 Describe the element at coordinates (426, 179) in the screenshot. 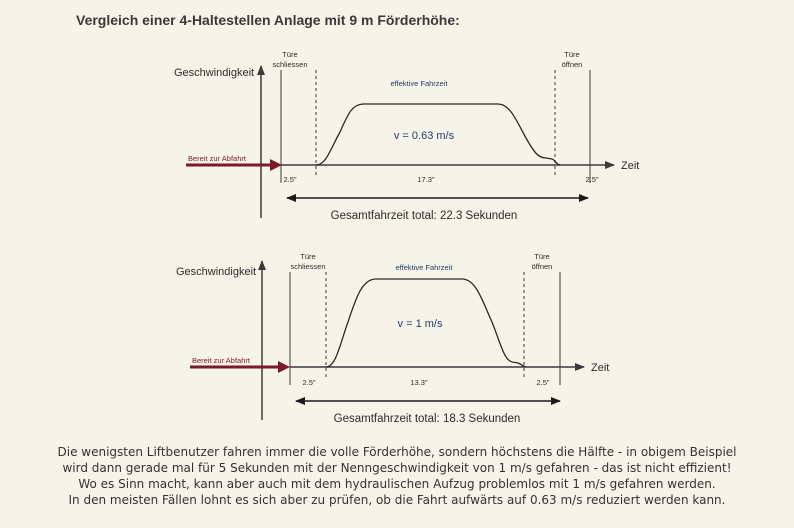

I see `segment-travel: 17.3"` at that location.